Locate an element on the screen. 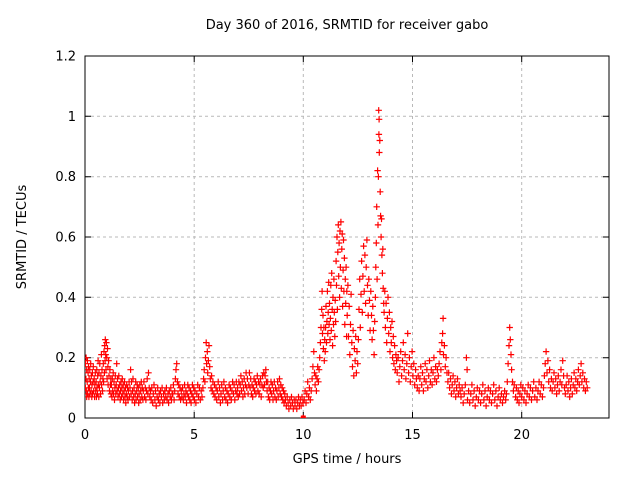  zero-value-marker is located at coordinates (303, 416).